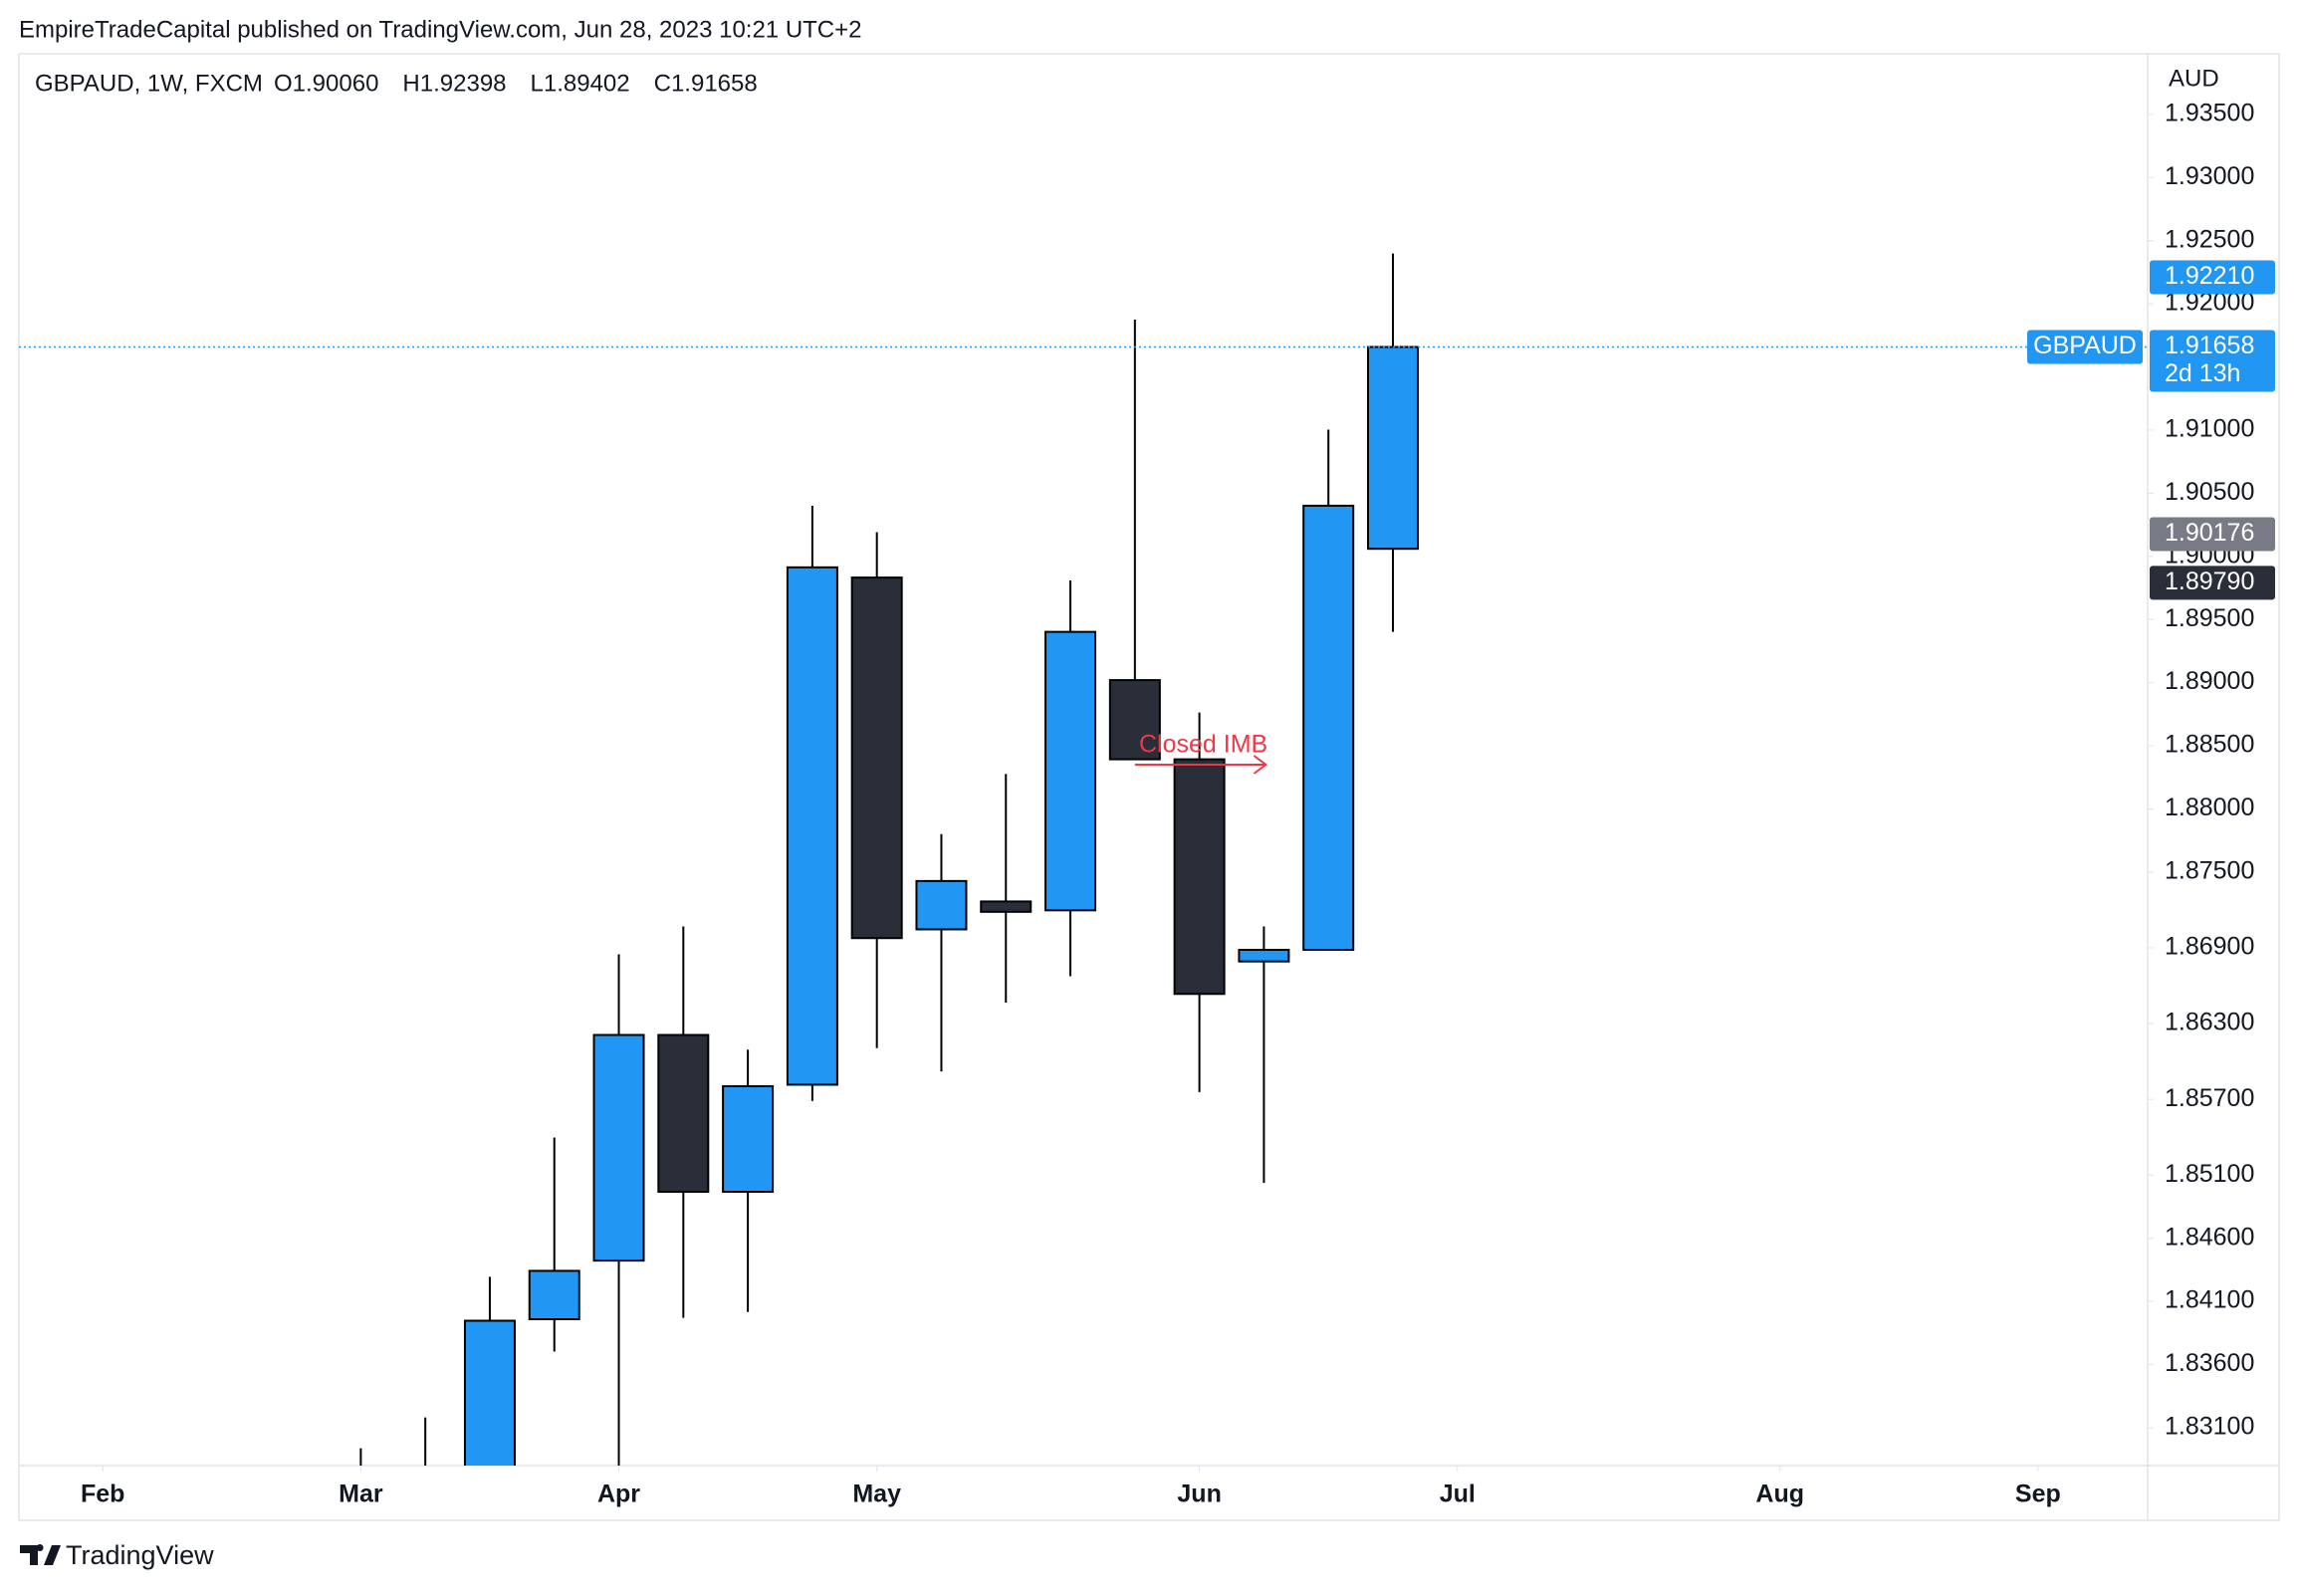  What do you see at coordinates (2209, 807) in the screenshot?
I see `y-tick-label: 1.88000` at bounding box center [2209, 807].